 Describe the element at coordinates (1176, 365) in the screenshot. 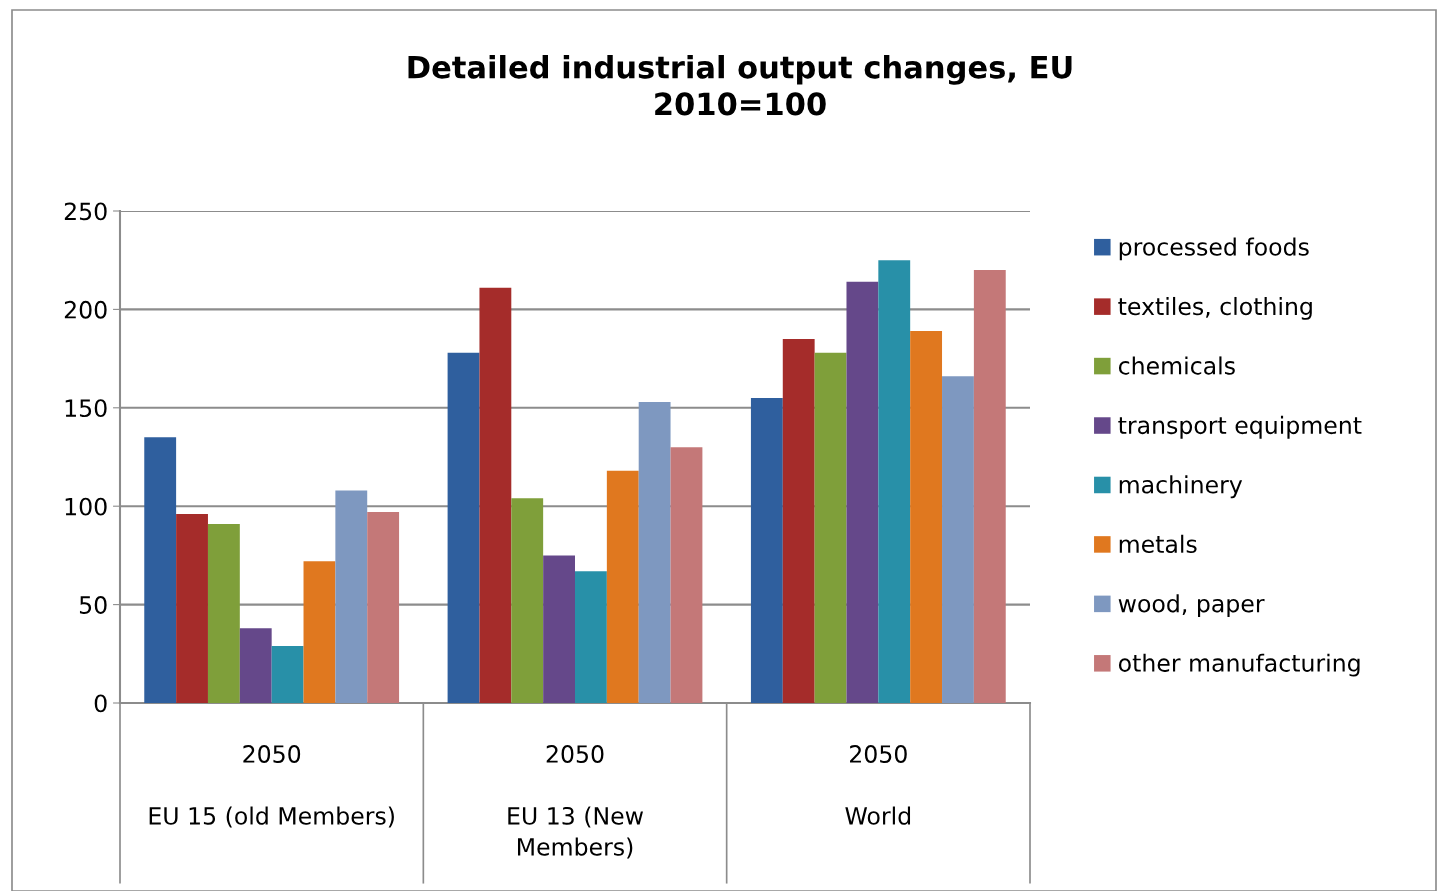

I see `legend-label: chemicals` at that location.